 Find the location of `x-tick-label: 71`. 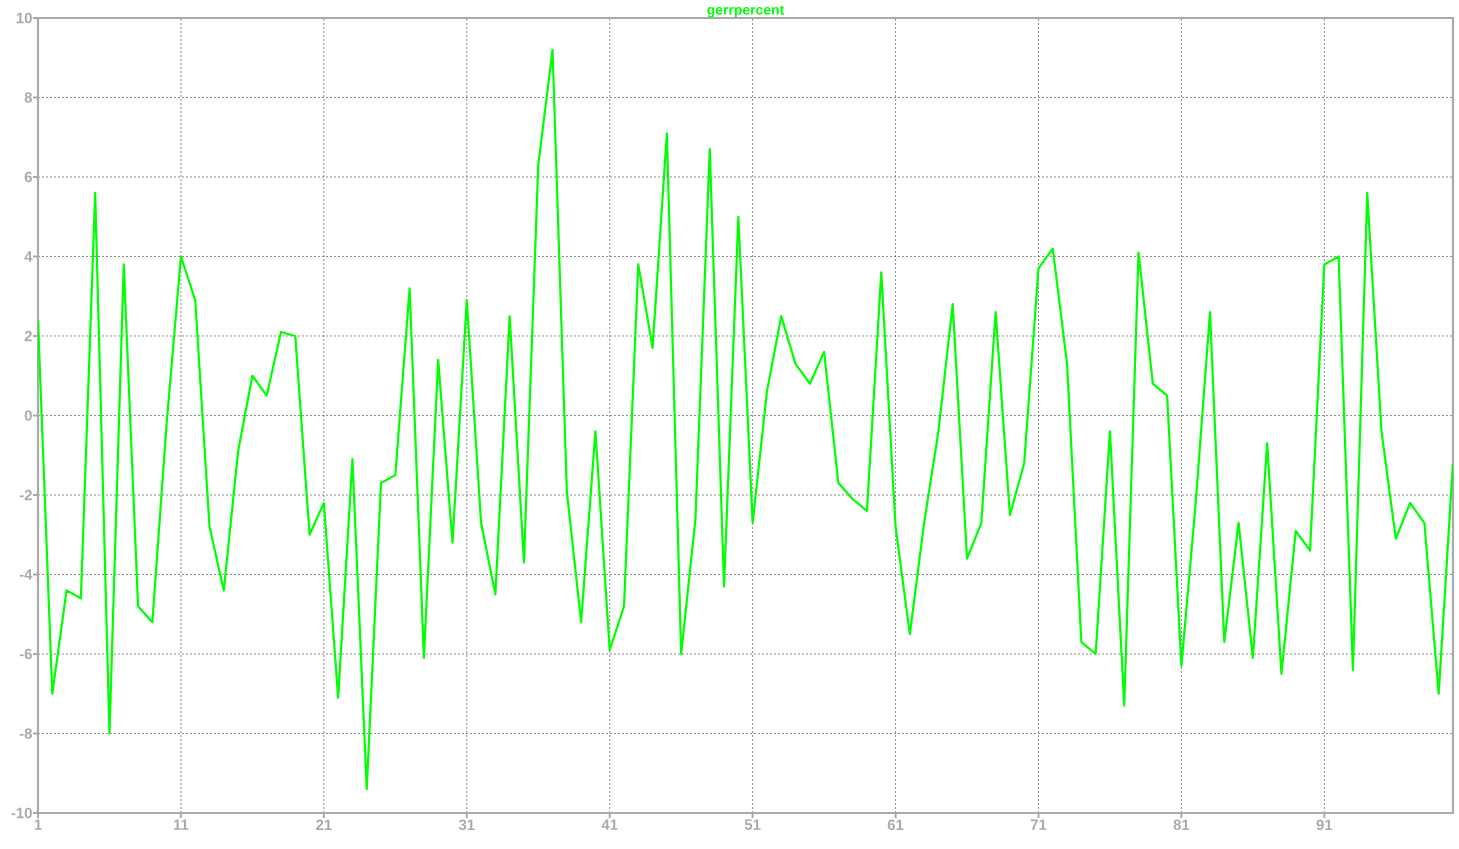

x-tick-label: 71 is located at coordinates (1038, 824).